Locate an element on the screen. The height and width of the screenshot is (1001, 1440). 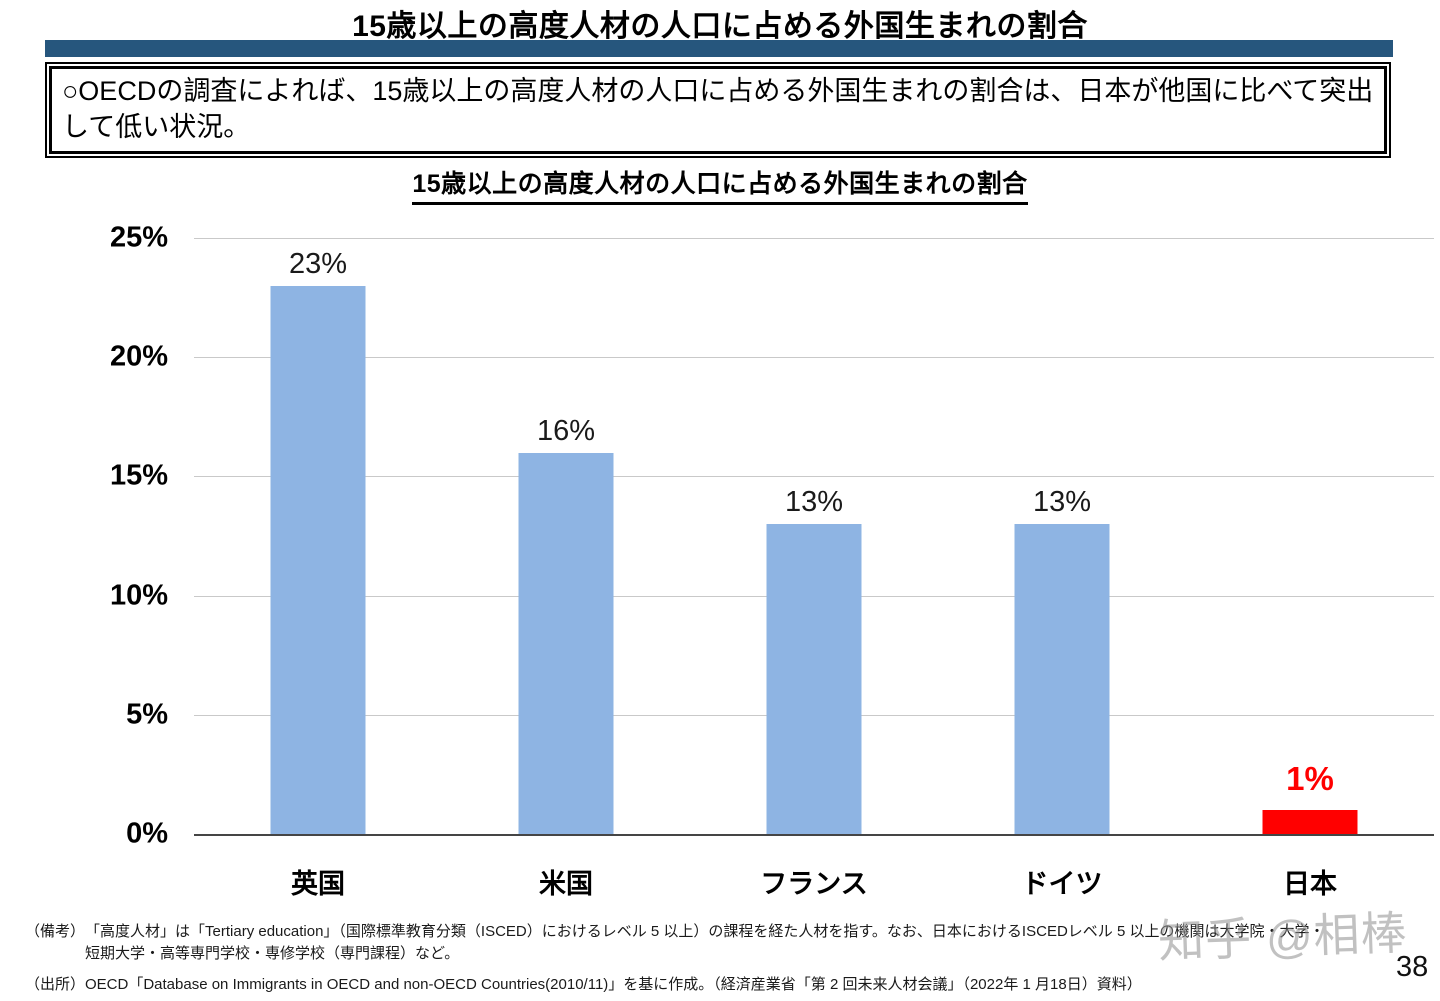
x-category-label: ドイツ is located at coordinates (1062, 884).